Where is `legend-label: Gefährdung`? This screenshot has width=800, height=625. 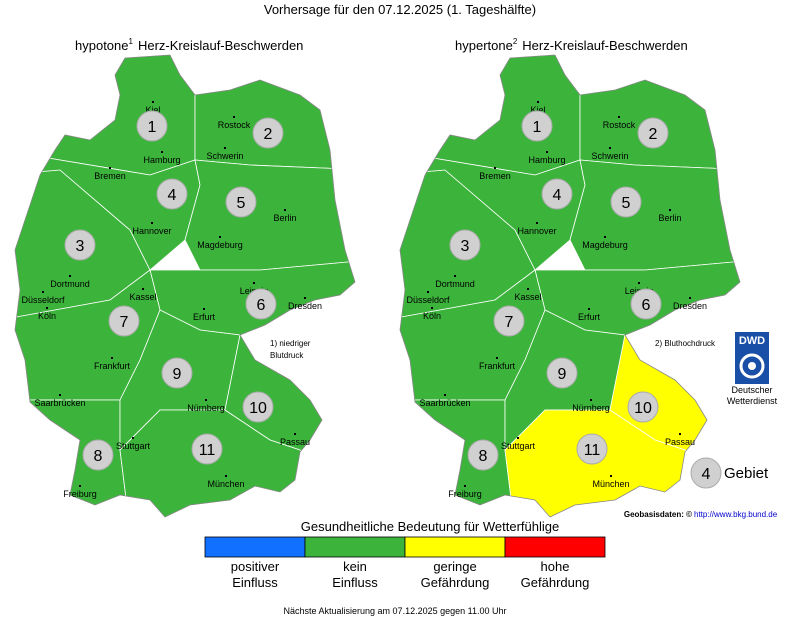 legend-label: Gefährdung is located at coordinates (455, 582).